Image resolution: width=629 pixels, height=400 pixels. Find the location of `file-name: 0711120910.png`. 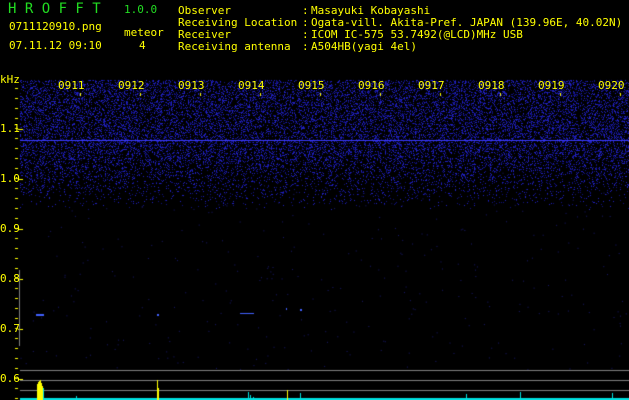

file-name: 0711120910.png is located at coordinates (55, 26).